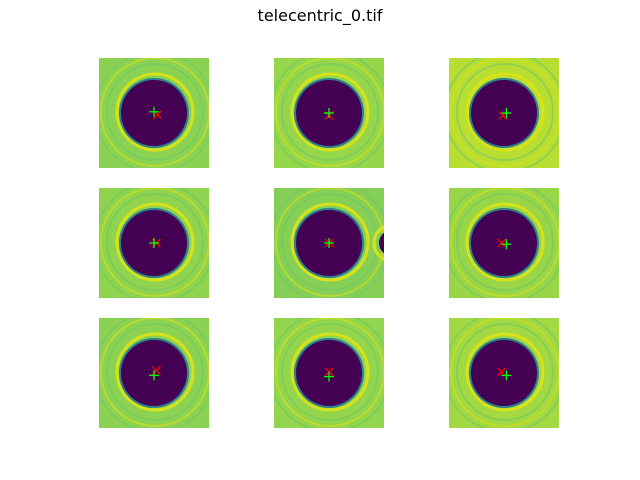  I want to click on neighbor-disk, so click(381, 243).